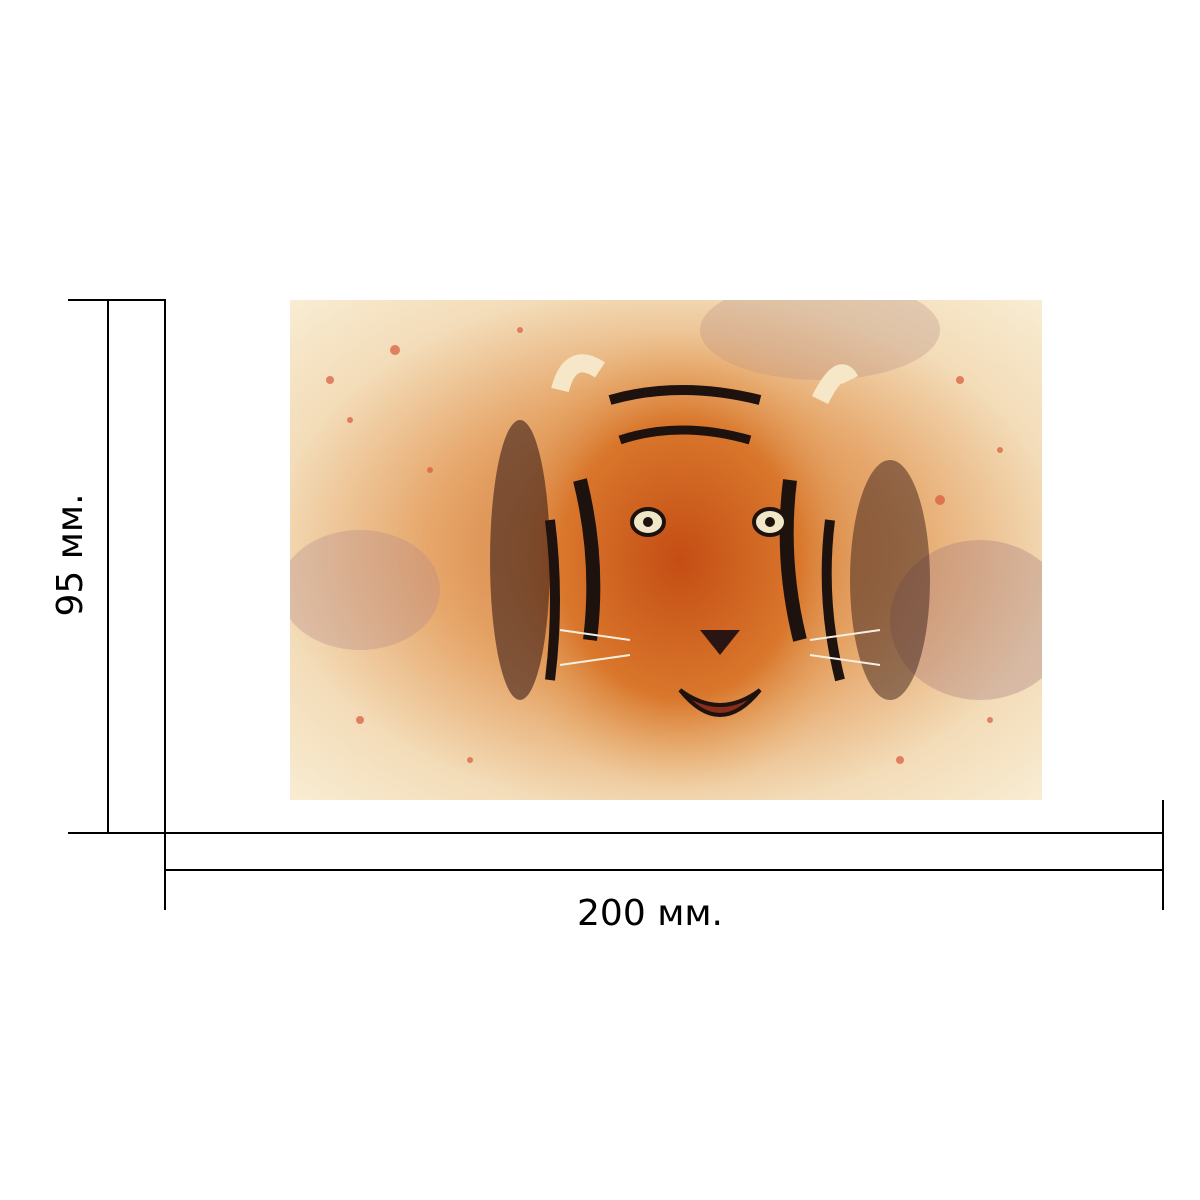 Image resolution: width=1200 pixels, height=1200 pixels. I want to click on width-dimension: 200 мм., so click(664, 867).